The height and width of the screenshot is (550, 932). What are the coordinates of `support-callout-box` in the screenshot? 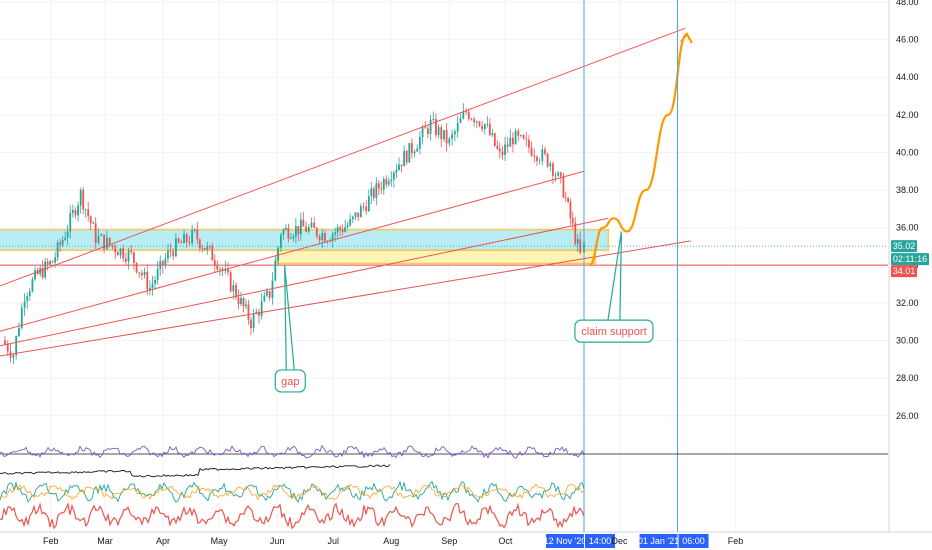 It's located at (614, 331).